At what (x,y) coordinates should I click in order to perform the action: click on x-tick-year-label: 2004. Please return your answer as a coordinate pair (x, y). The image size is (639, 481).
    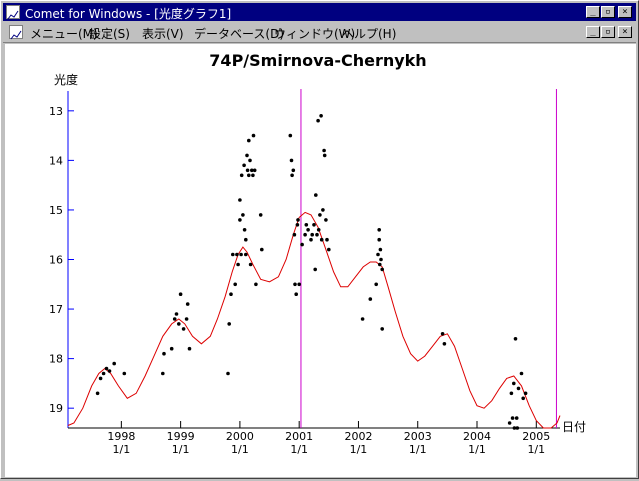
    Looking at the image, I should click on (477, 436).